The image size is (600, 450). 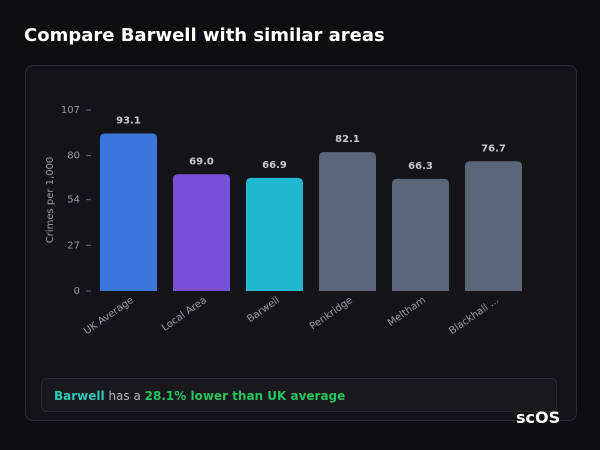 What do you see at coordinates (493, 148) in the screenshot?
I see `value-label: 76.7` at bounding box center [493, 148].